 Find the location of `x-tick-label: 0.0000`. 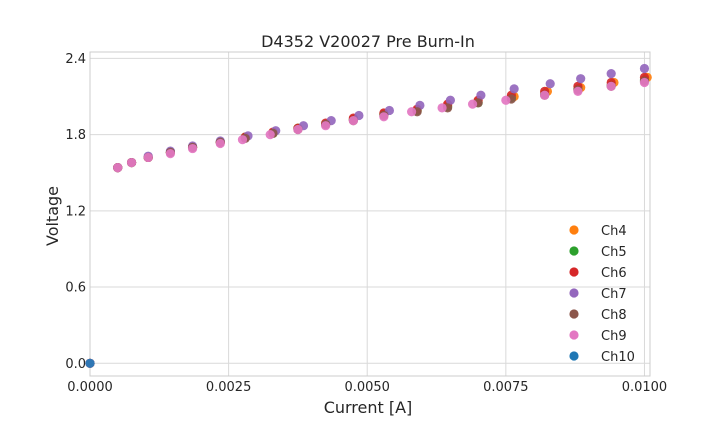

x-tick-label: 0.0000 is located at coordinates (90, 387).